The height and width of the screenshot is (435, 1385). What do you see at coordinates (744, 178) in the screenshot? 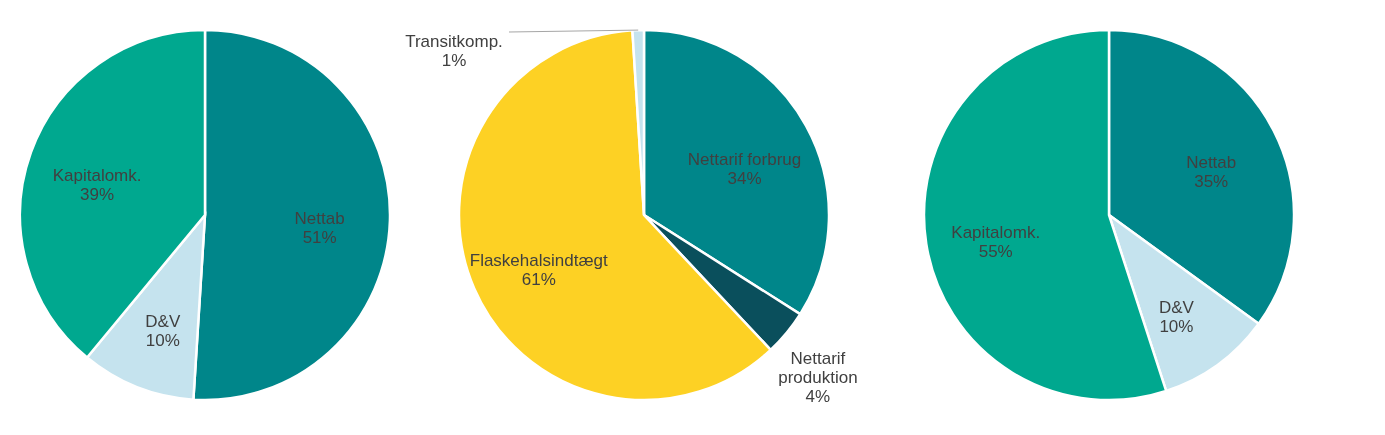
I see `data-label: 34%` at bounding box center [744, 178].